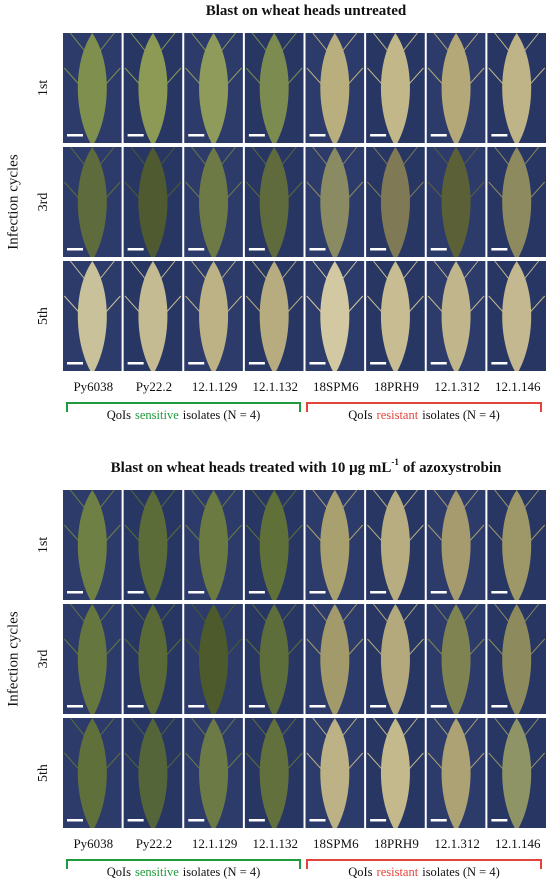  What do you see at coordinates (275, 386) in the screenshot?
I see `isolate-label: 12.1.132` at bounding box center [275, 386].